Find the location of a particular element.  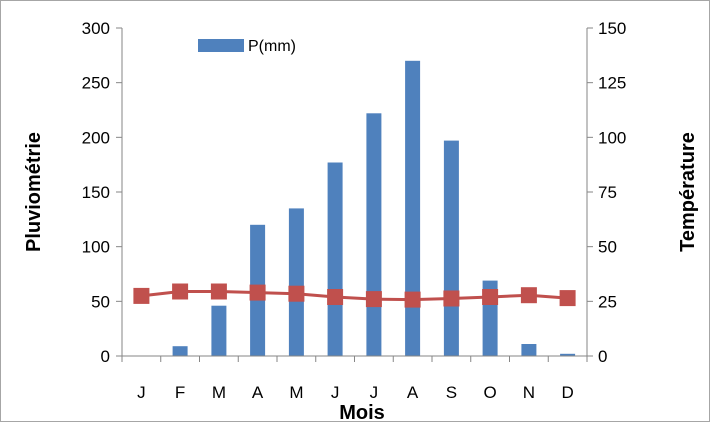

x-tick-label: S is located at coordinates (451, 392).